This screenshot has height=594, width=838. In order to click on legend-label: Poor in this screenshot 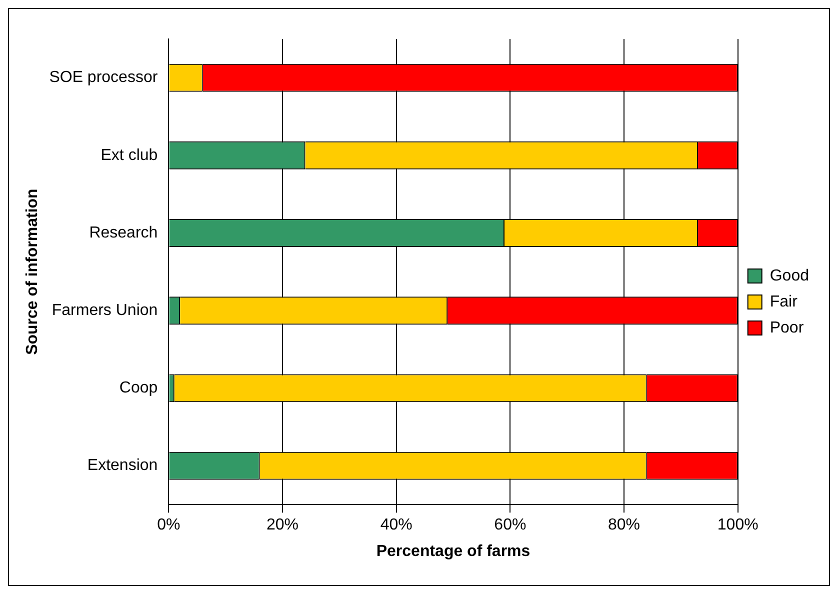, I will do `click(787, 327)`.